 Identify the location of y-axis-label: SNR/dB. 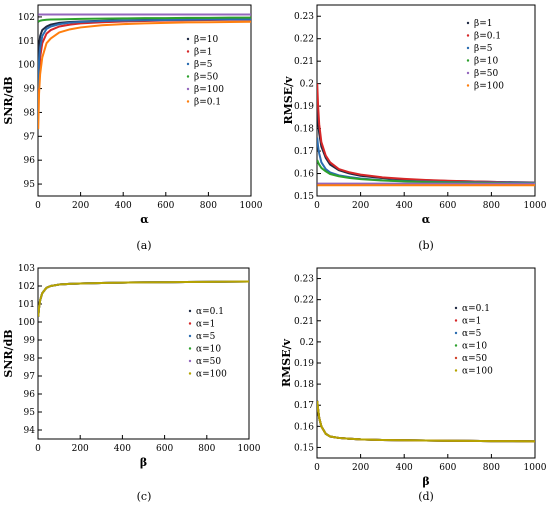
(8, 100).